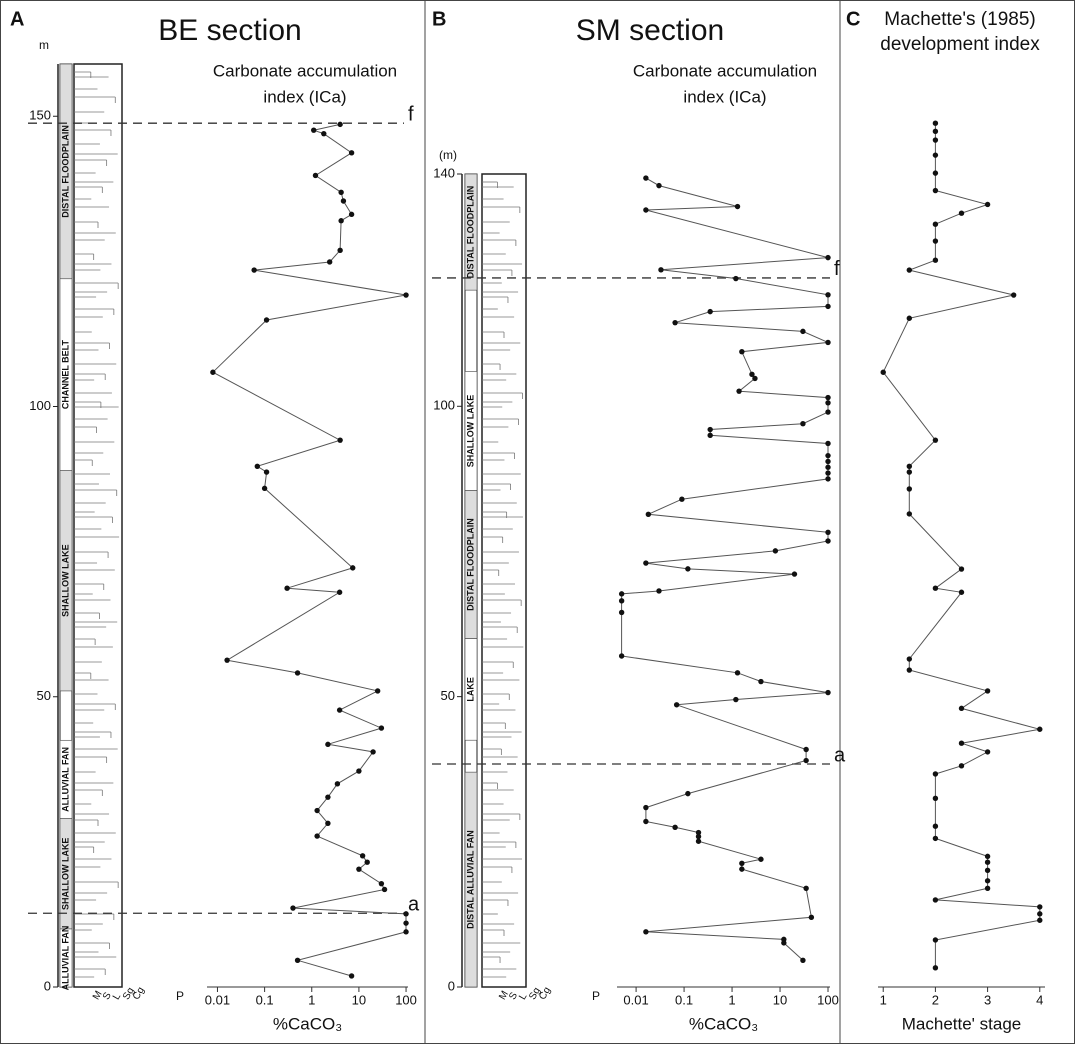  What do you see at coordinates (47, 985) in the screenshot?
I see `y-tick-label: 0` at bounding box center [47, 985].